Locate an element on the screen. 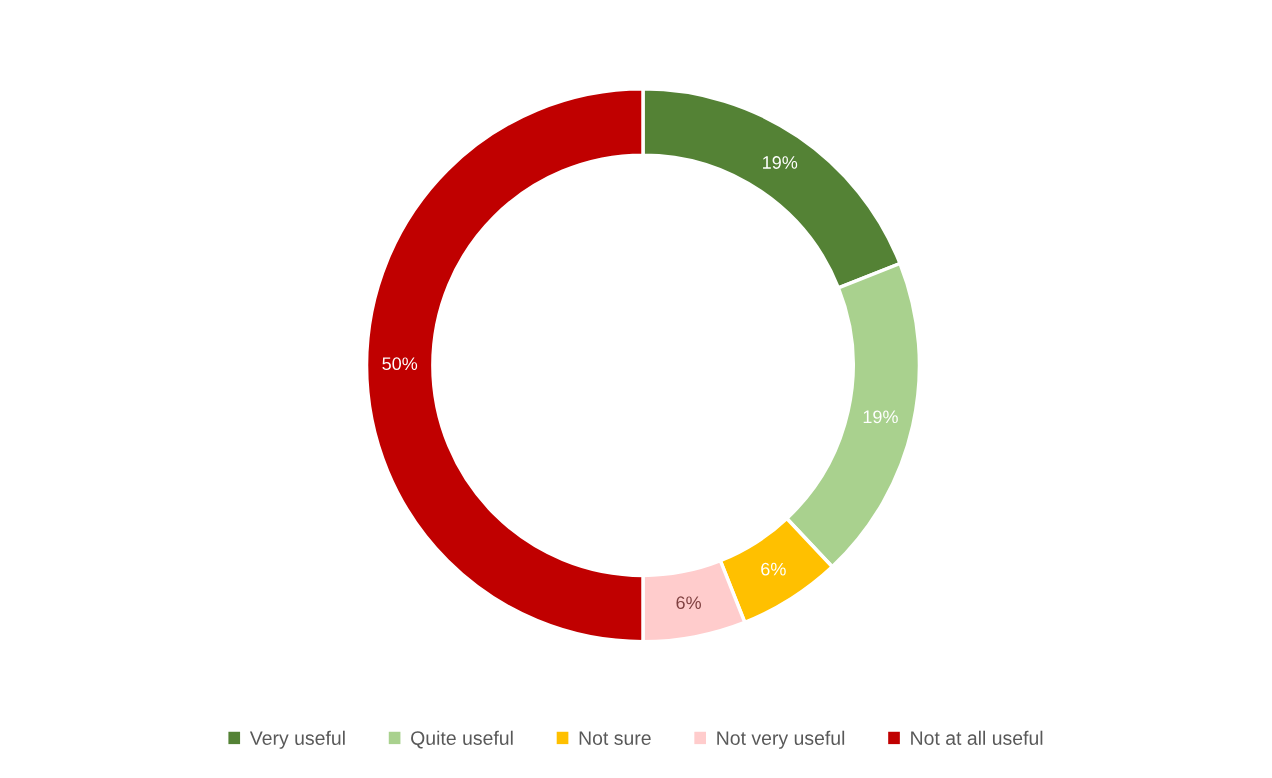 The width and height of the screenshot is (1272, 778). legend-label: Not sure is located at coordinates (615, 738).